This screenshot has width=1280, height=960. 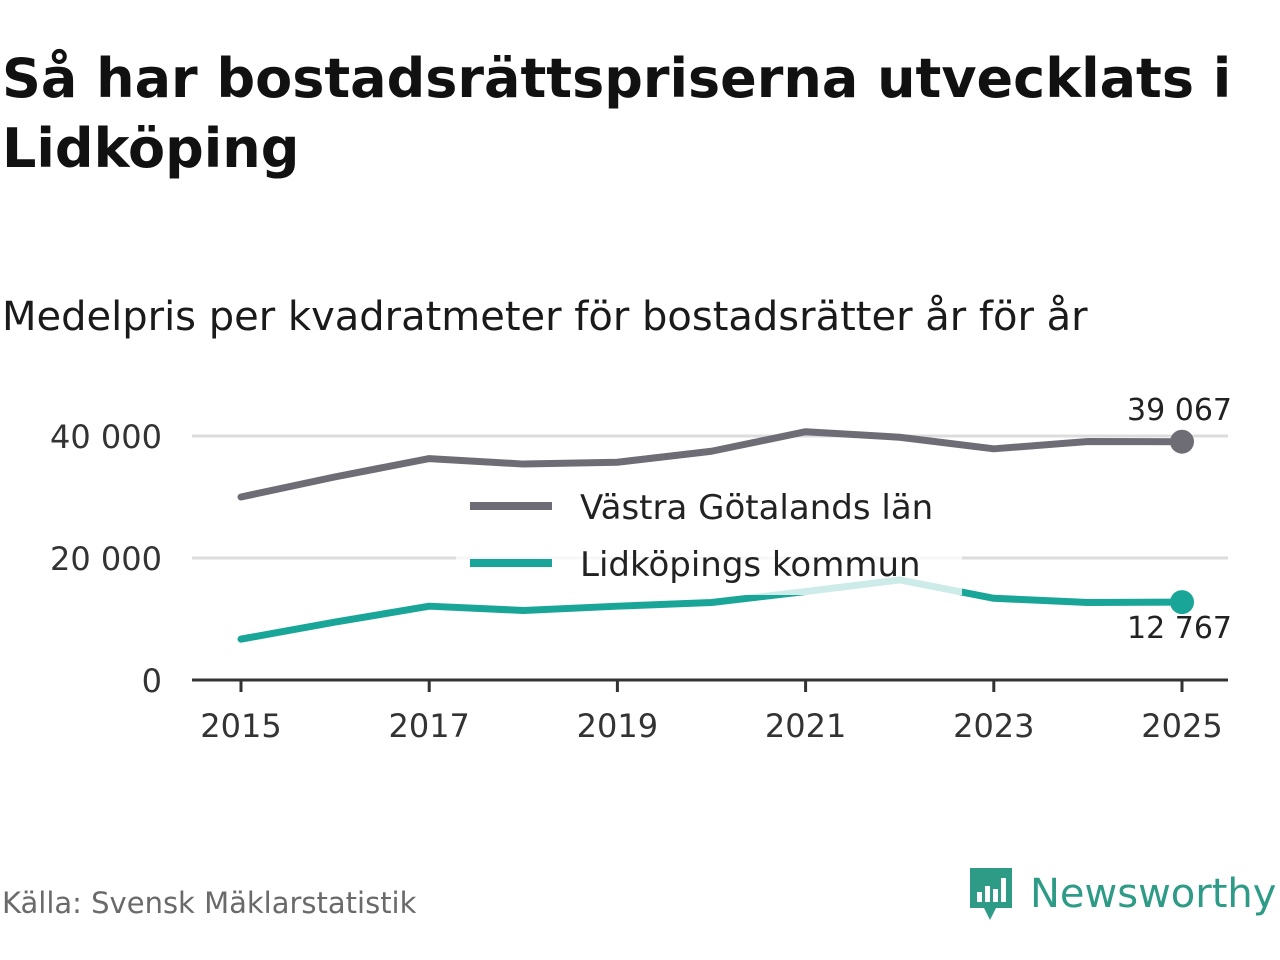 What do you see at coordinates (240, 726) in the screenshot?
I see `x-tick-label: 2015` at bounding box center [240, 726].